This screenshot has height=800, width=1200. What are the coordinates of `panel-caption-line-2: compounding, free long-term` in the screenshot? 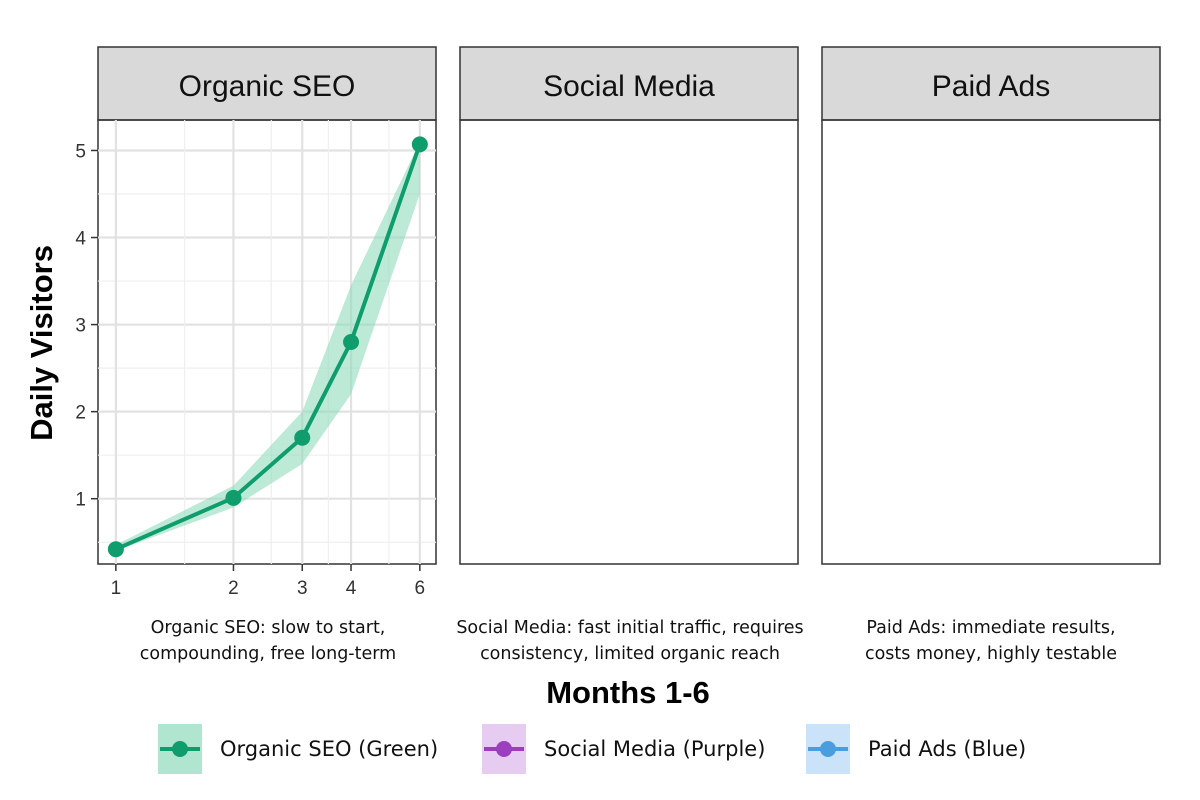 It's located at (268, 654).